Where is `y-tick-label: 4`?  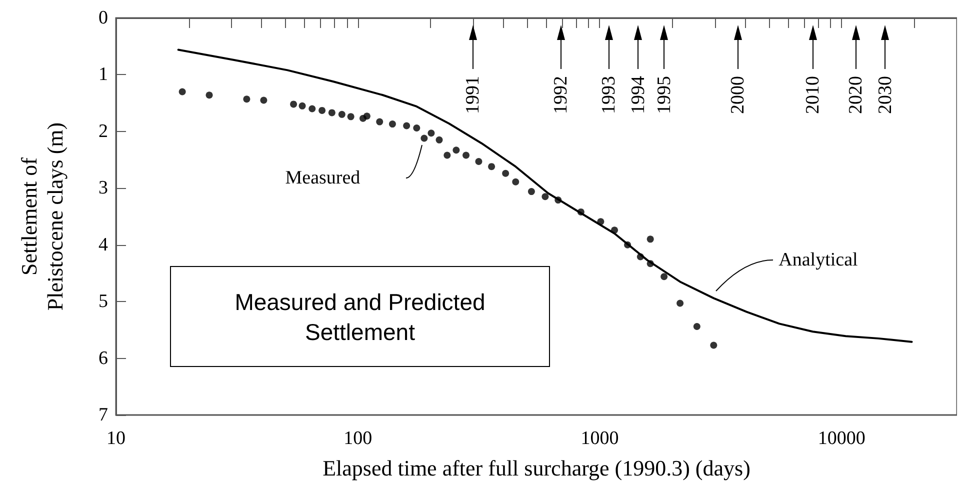 y-tick-label: 4 is located at coordinates (103, 245).